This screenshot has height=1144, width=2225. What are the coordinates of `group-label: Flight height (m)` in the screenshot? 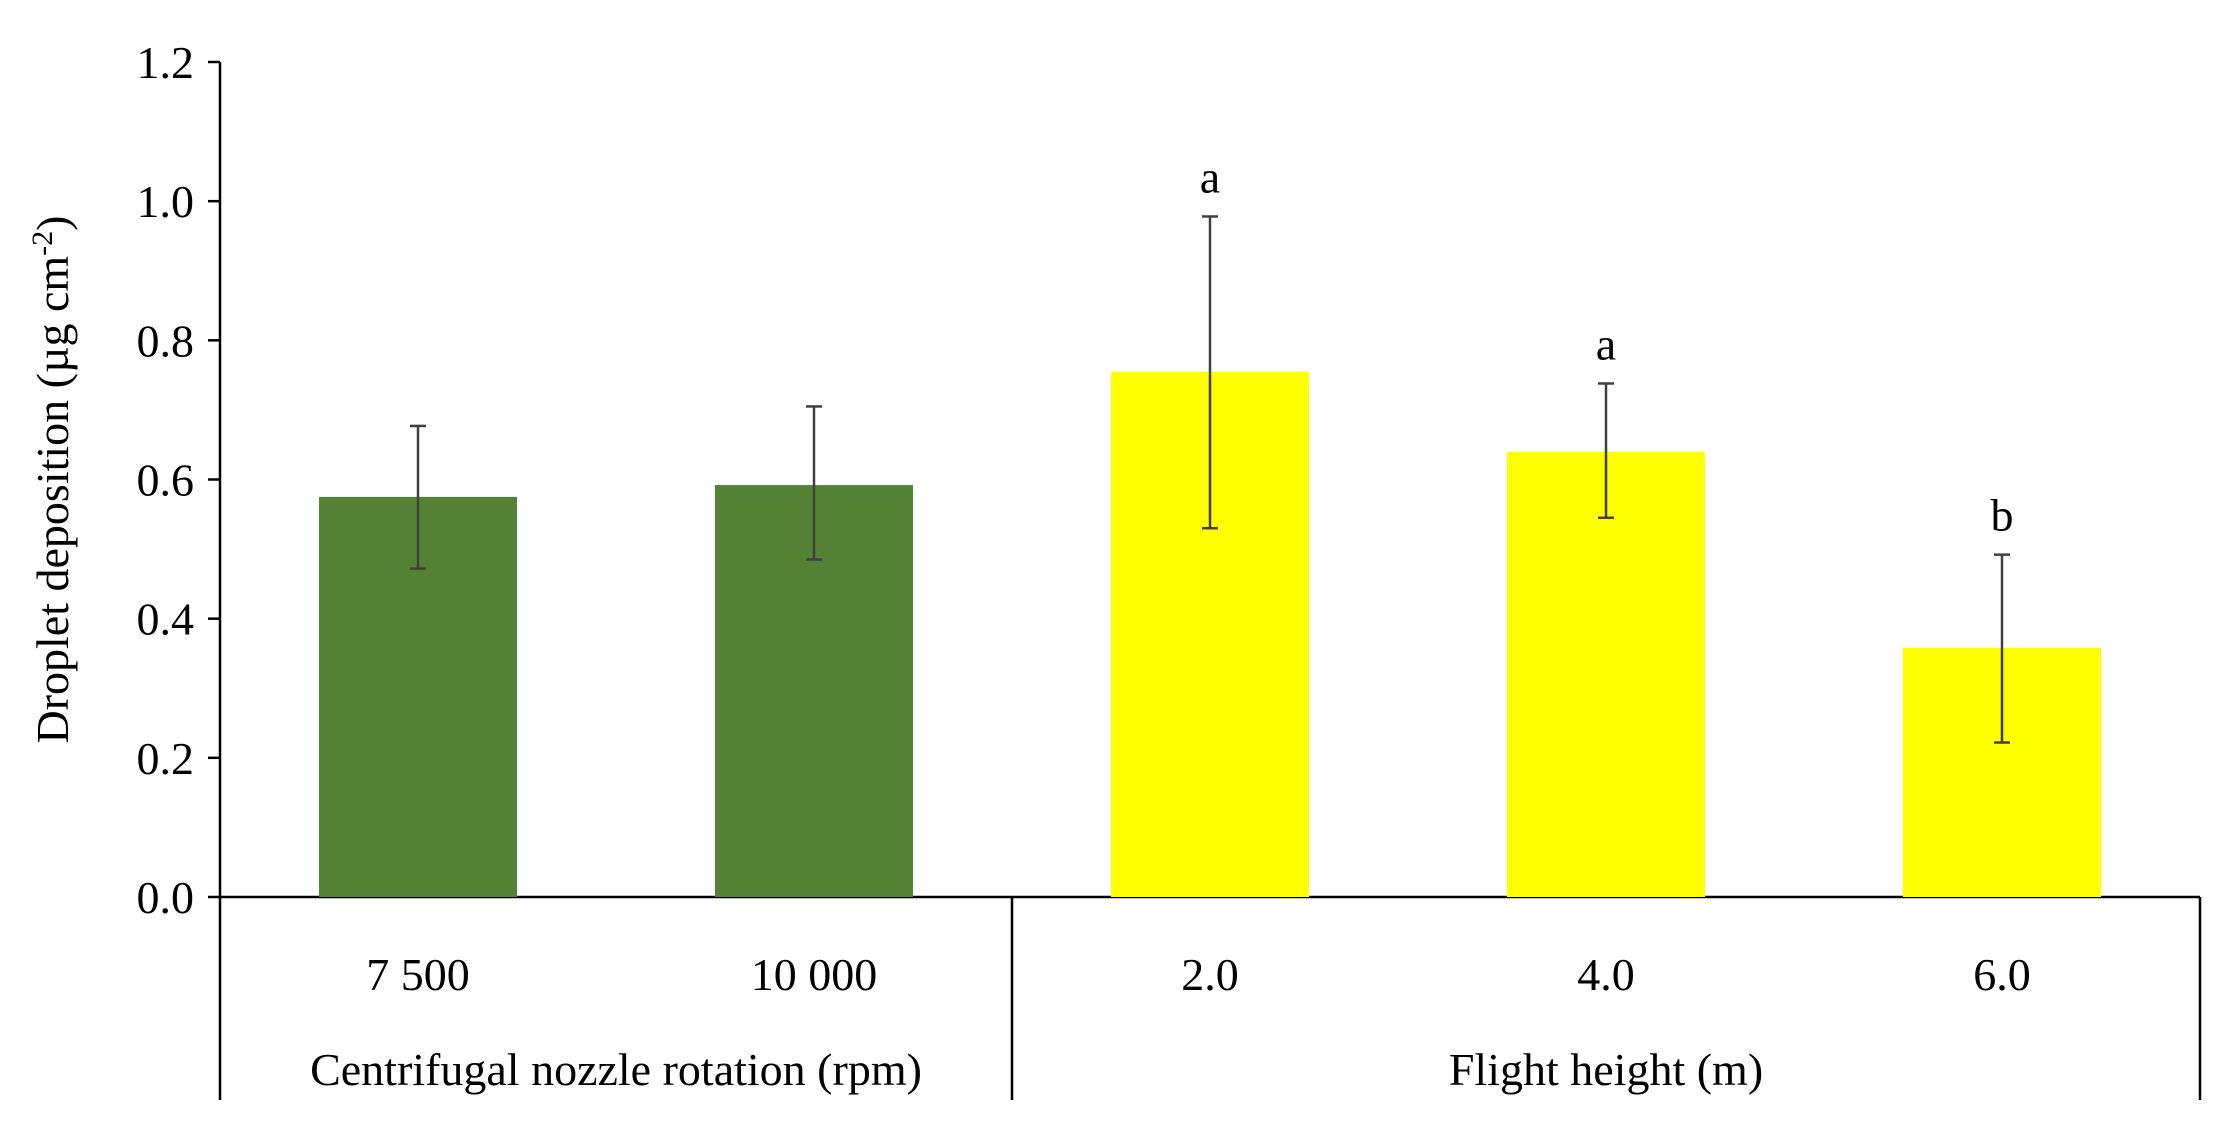 It's located at (1606, 1069).